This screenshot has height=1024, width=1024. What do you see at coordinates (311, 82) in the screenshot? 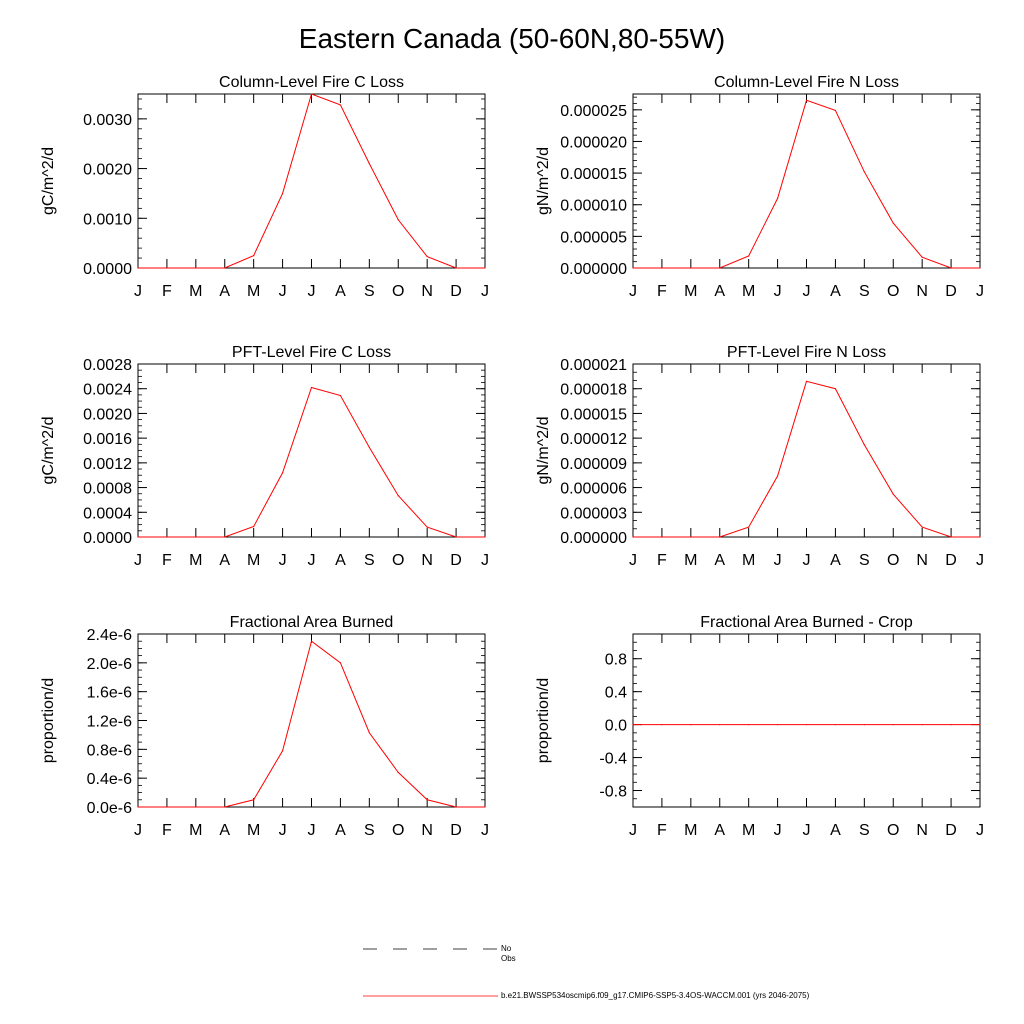
I see `panel-title: Column-Level Fire C Loss` at bounding box center [311, 82].